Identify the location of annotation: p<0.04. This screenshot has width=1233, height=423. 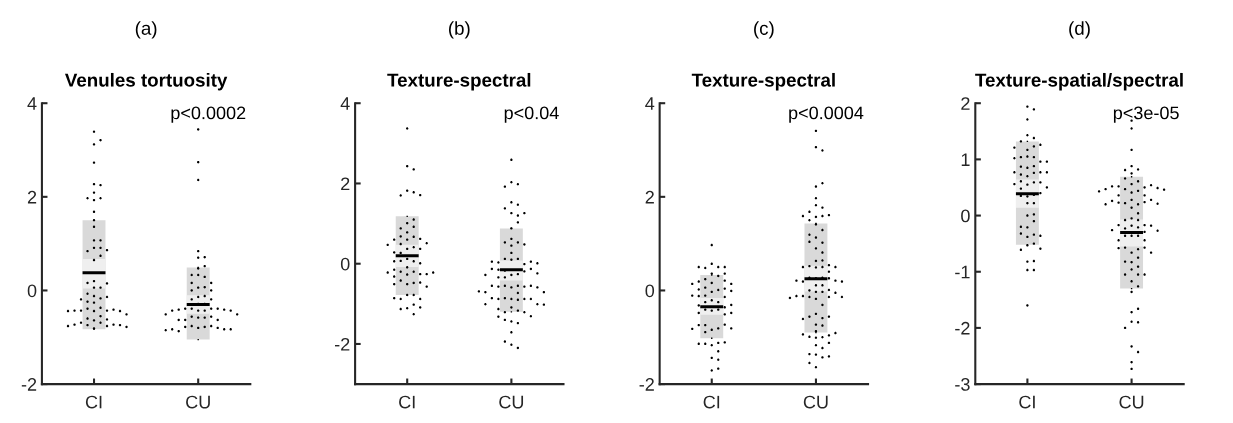
(531, 114).